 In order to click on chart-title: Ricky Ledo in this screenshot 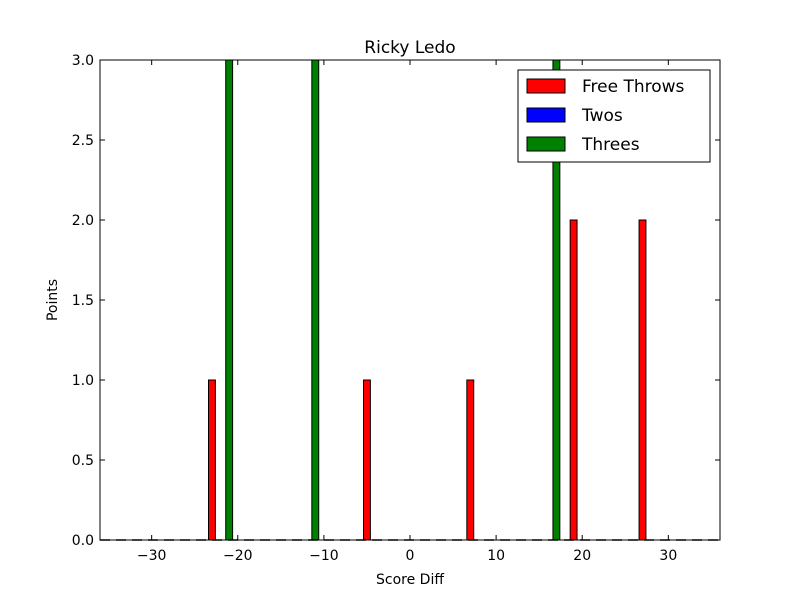, I will do `click(409, 48)`.